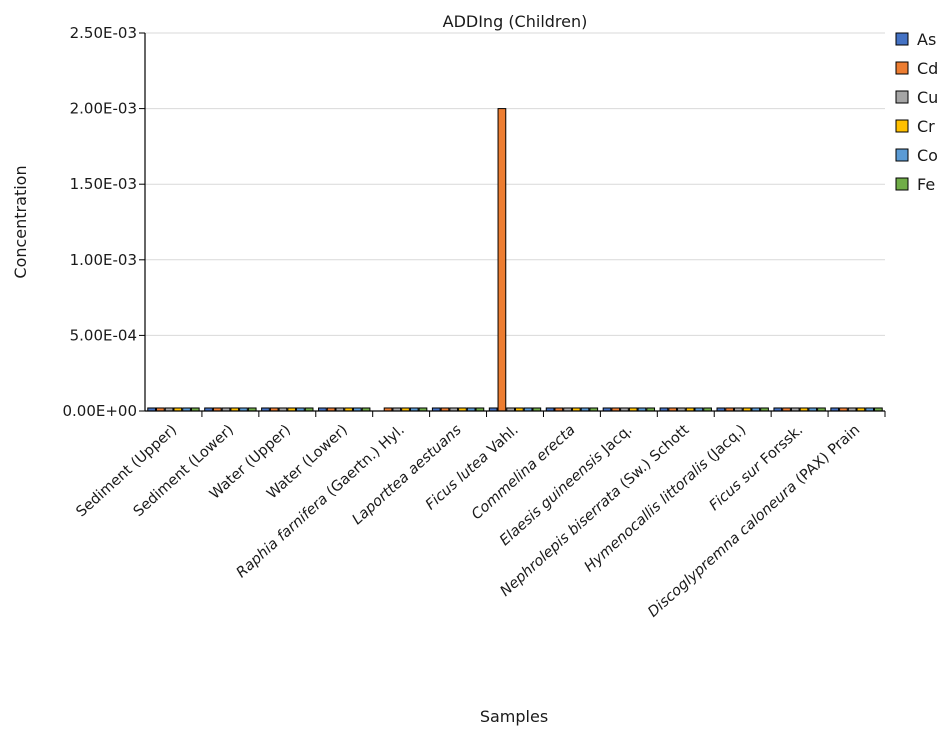  What do you see at coordinates (902, 155) in the screenshot?
I see `legend-swatch-co` at bounding box center [902, 155].